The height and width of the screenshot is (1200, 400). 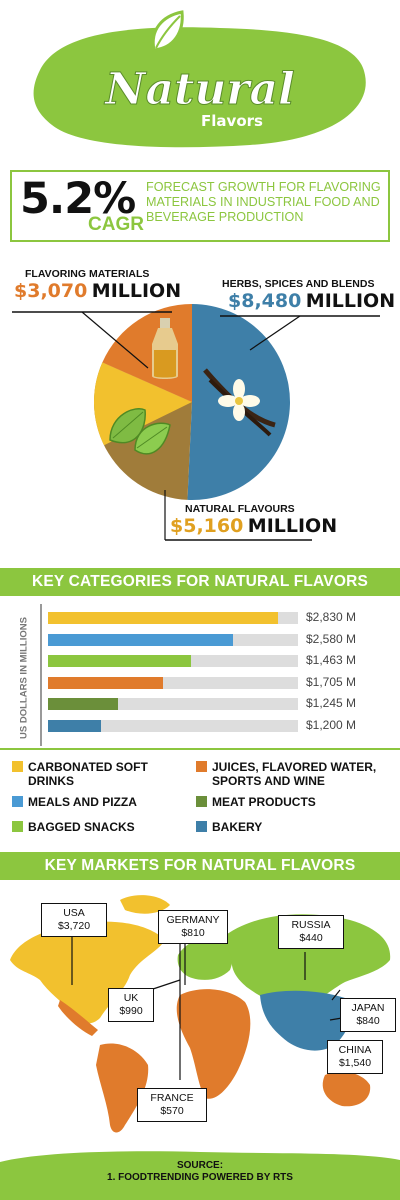 What do you see at coordinates (205, 958) in the screenshot?
I see `europe-shape` at bounding box center [205, 958].